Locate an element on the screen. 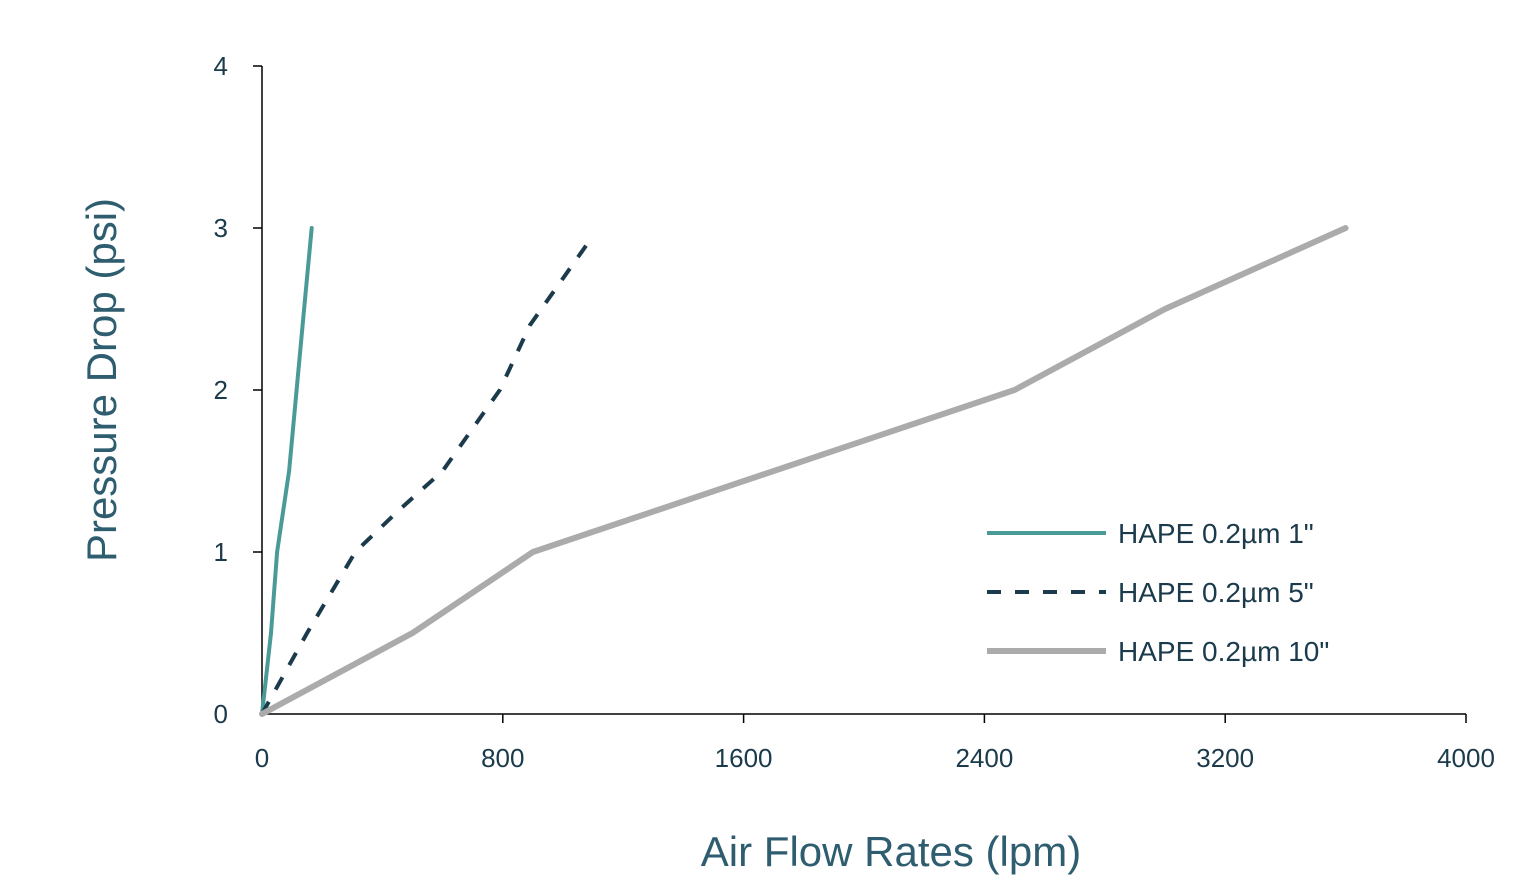 Image resolution: width=1532 pixels, height=895 pixels. x-tick-label: 3200 is located at coordinates (1225, 758).